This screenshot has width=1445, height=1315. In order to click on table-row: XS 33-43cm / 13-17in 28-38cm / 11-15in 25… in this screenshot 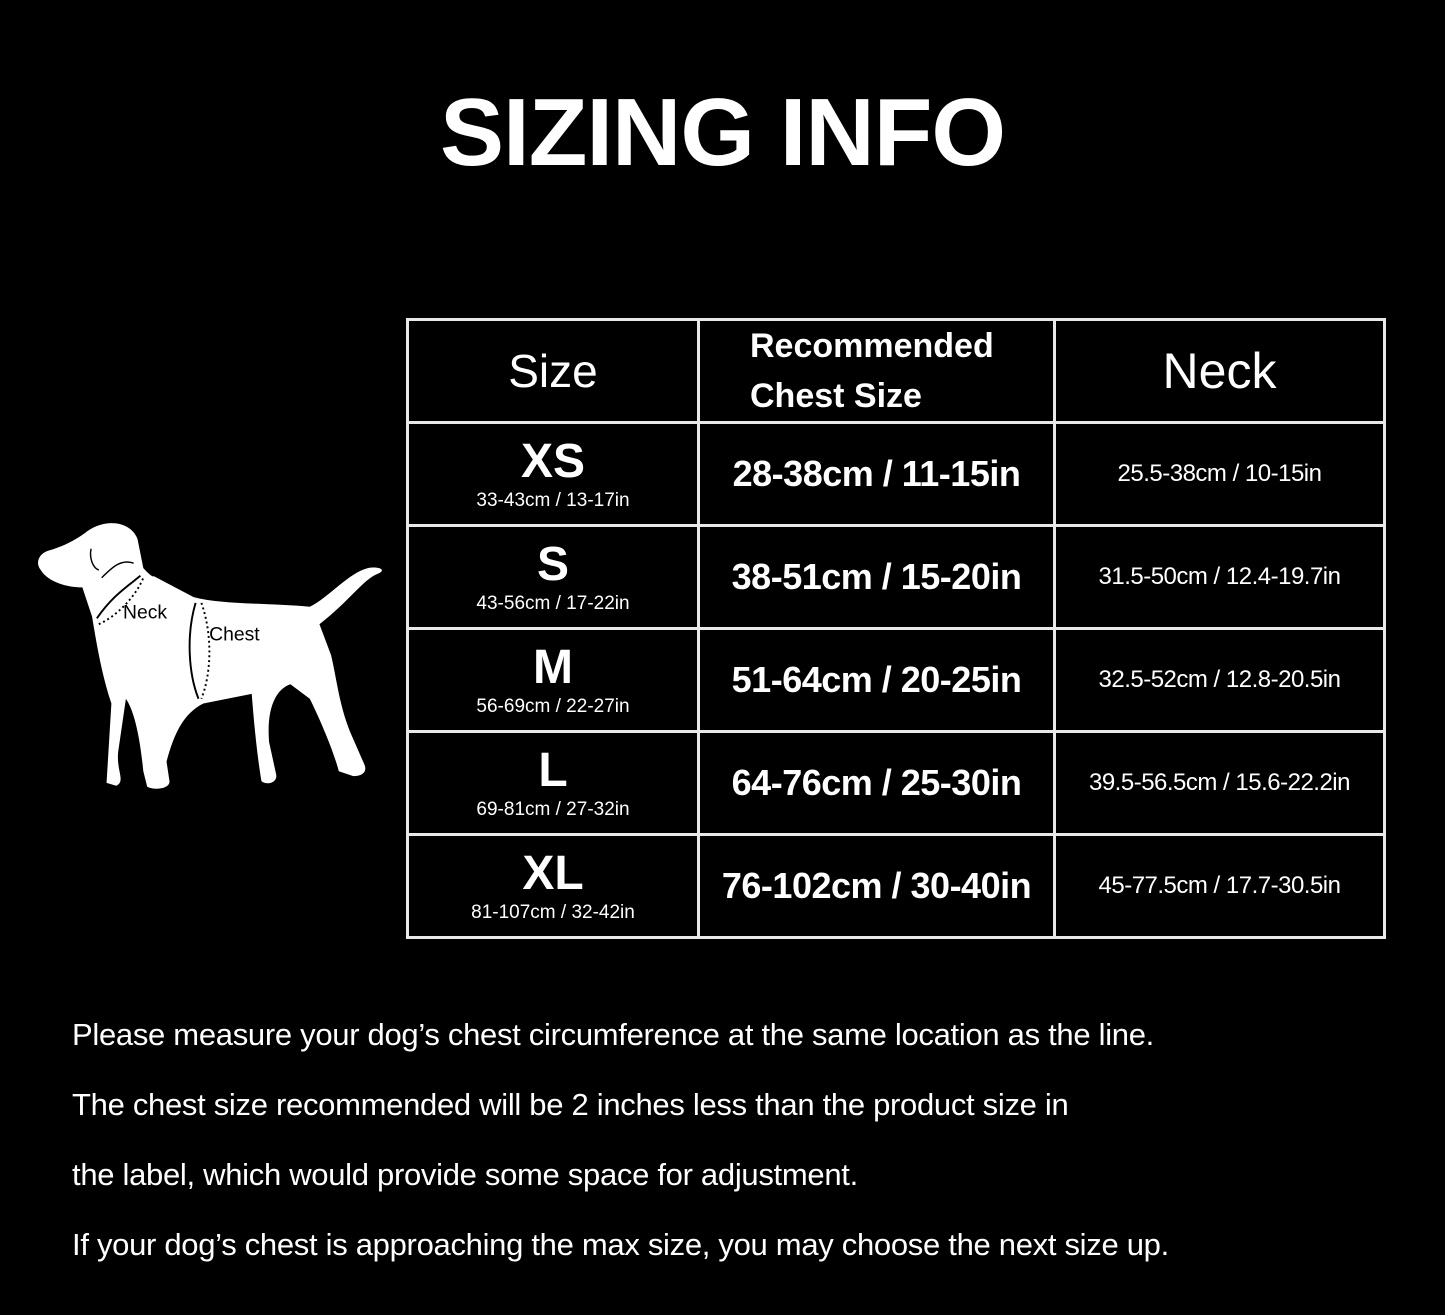, I will do `click(896, 474)`.